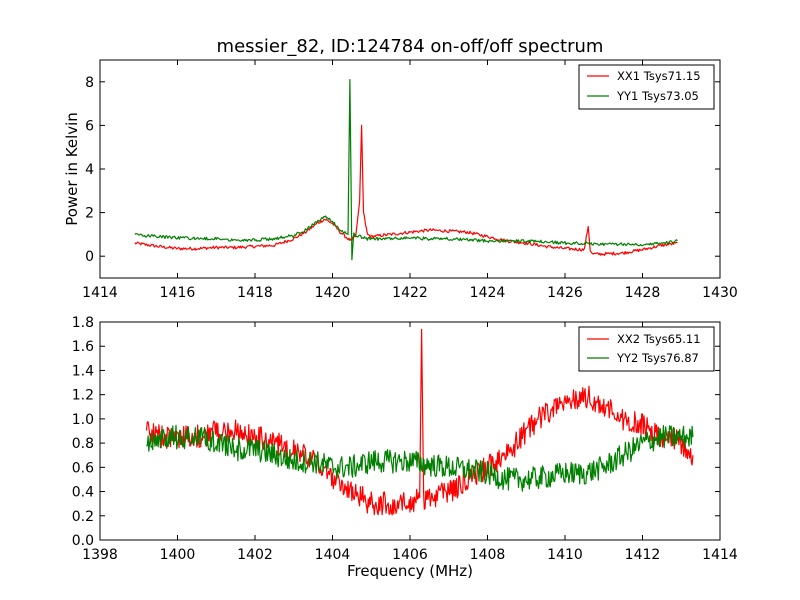 Image resolution: width=800 pixels, height=600 pixels. I want to click on top-y-tick-label: 2, so click(89, 214).